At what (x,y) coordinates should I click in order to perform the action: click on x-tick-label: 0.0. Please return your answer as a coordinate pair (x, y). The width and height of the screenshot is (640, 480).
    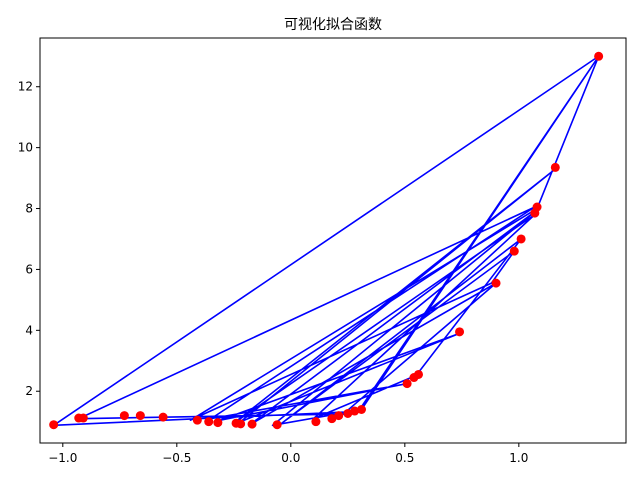
    Looking at the image, I should click on (290, 458).